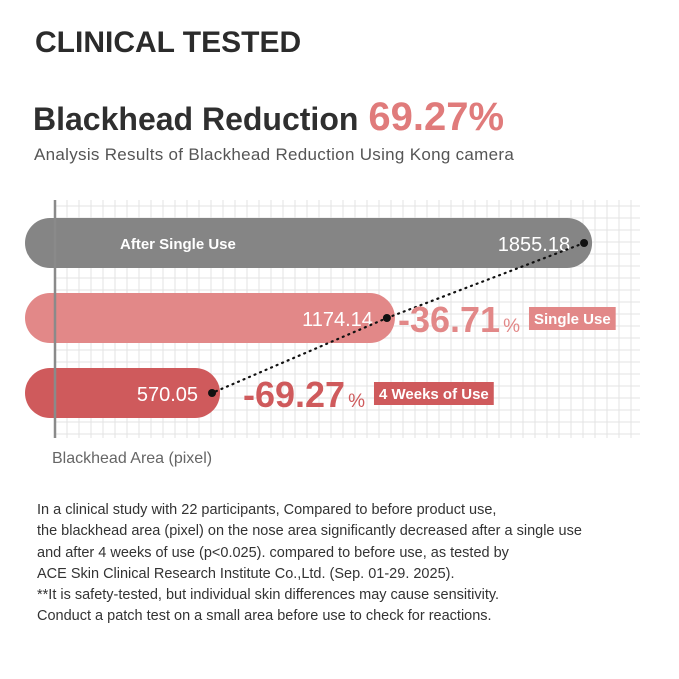 This screenshot has height=679, width=679. Describe the element at coordinates (167, 395) in the screenshot. I see `bar-value-label: 570.05` at that location.